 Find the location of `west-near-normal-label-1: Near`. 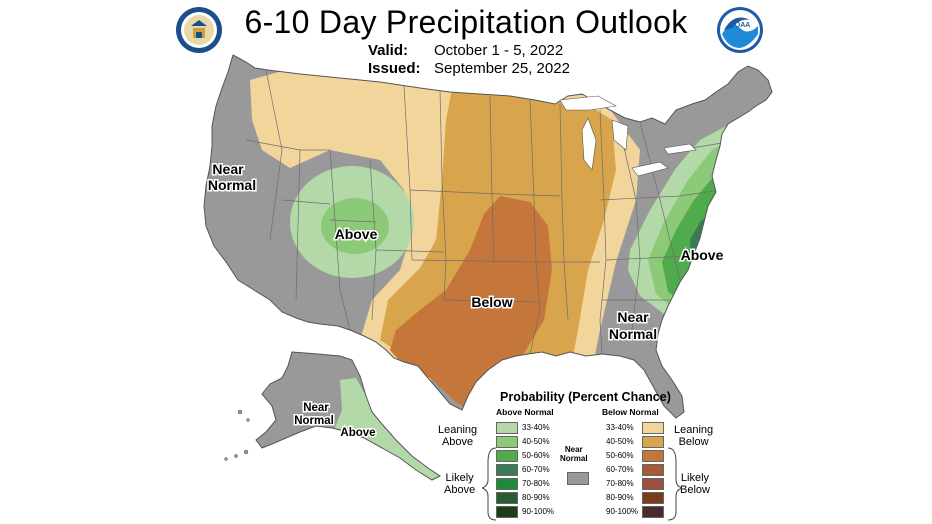

west-near-normal-label-1: Near is located at coordinates (228, 169).